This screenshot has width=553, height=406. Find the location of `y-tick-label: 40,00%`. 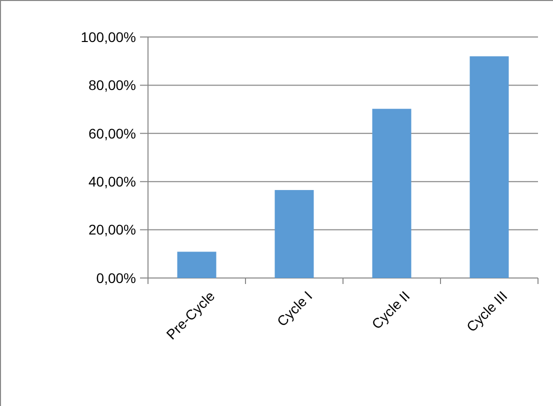

y-tick-label: 40,00% is located at coordinates (112, 182).